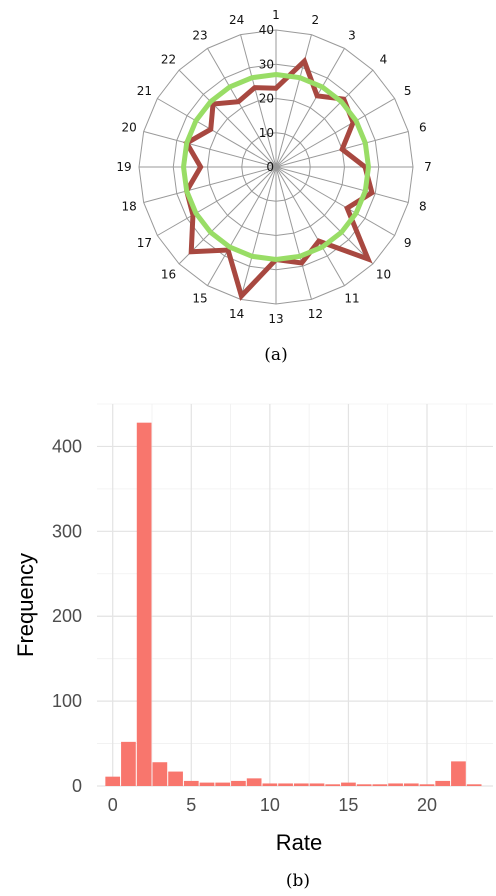 The height and width of the screenshot is (896, 496). I want to click on radar-series-group, so click(278, 178).